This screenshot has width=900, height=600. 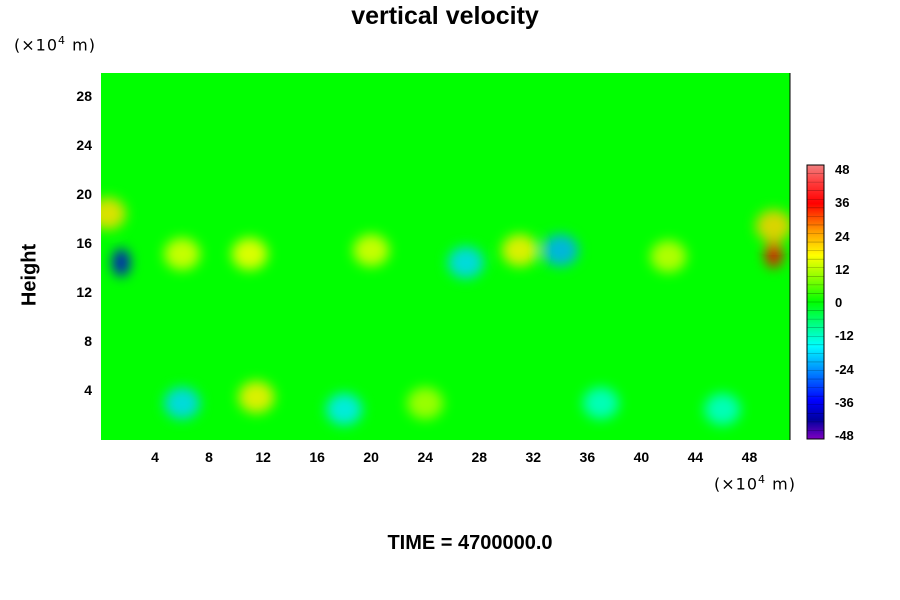 I want to click on x-tick-label: 4, so click(x=155, y=457).